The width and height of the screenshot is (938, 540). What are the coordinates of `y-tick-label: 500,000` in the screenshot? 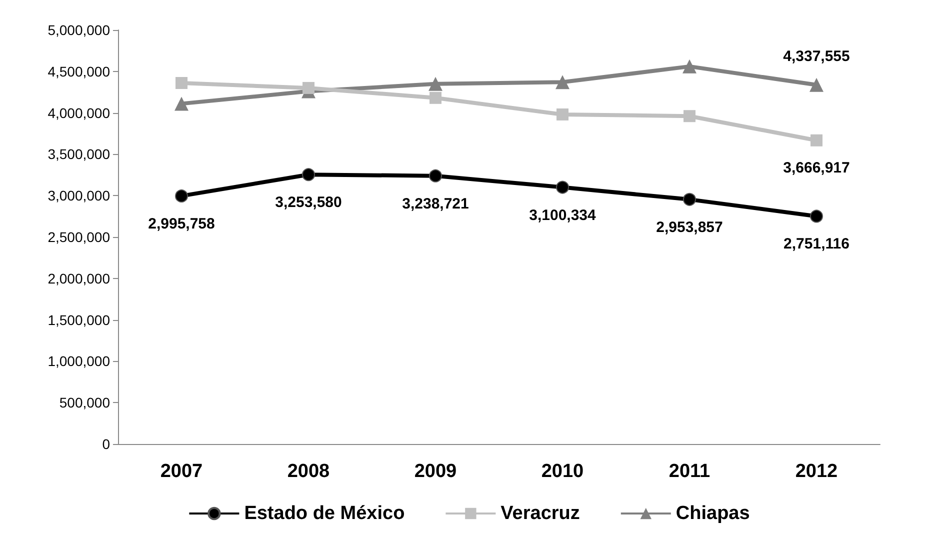 It's located at (84, 402).